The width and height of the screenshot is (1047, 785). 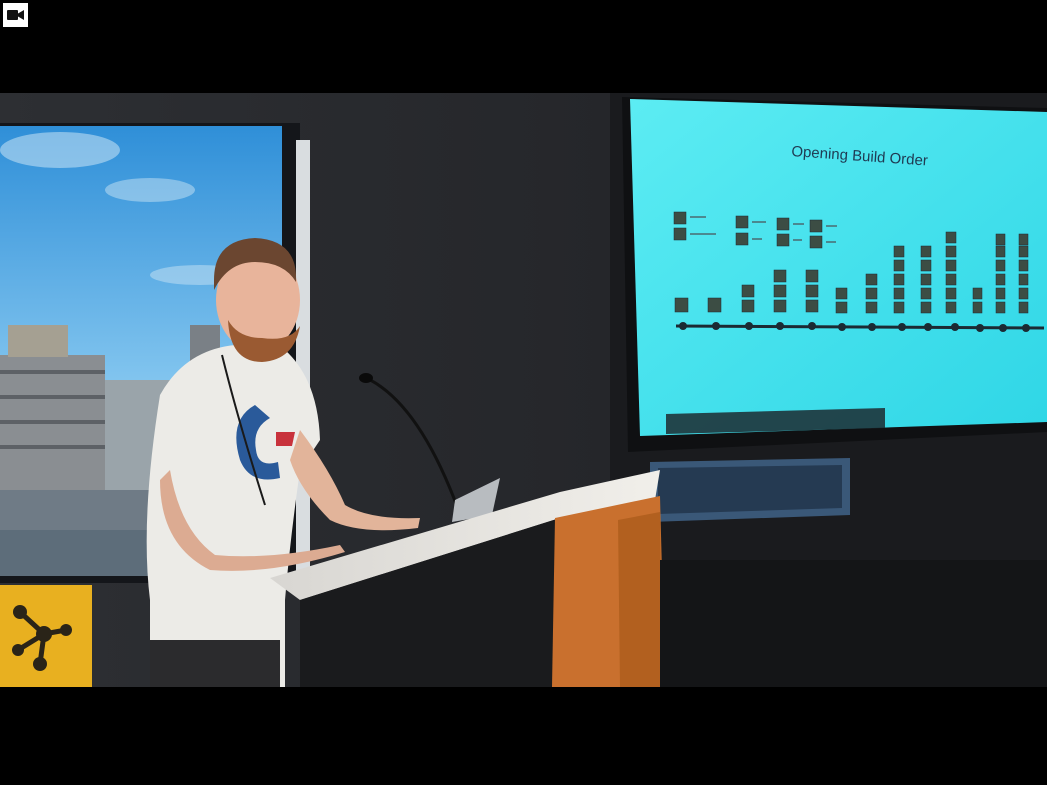 I want to click on video-camera-icon, so click(x=15, y=15).